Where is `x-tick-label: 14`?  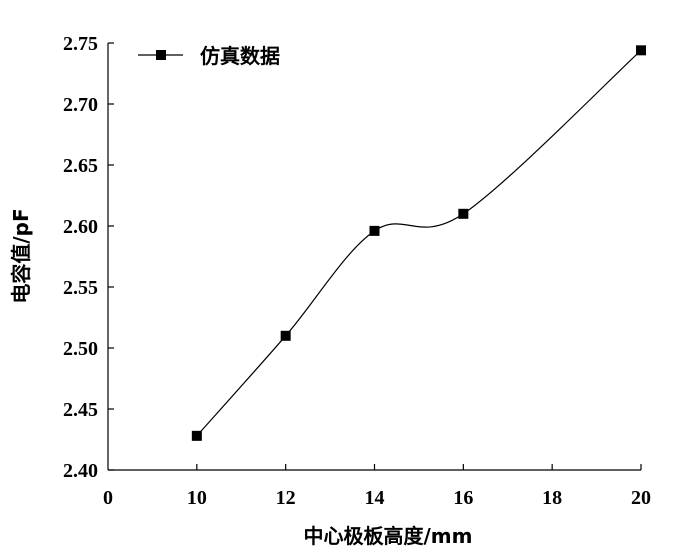
x-tick-label: 14 is located at coordinates (375, 498).